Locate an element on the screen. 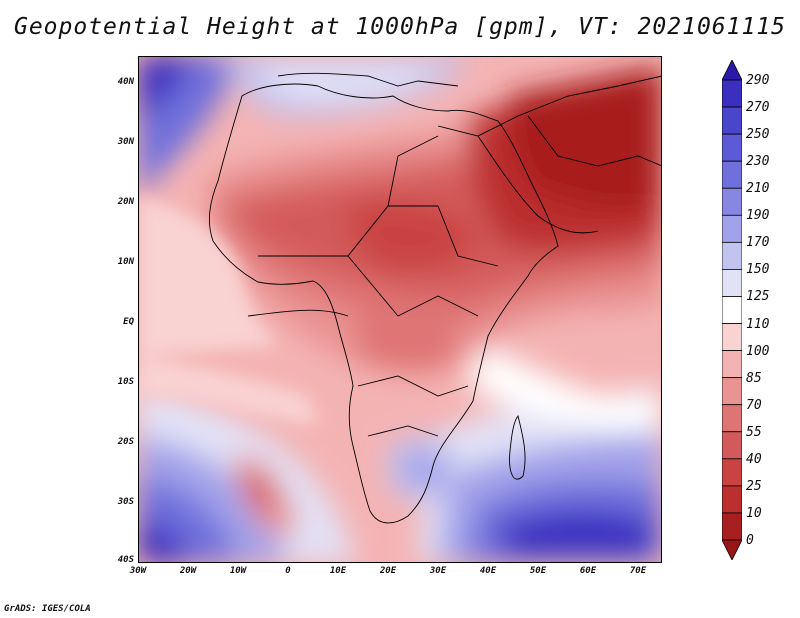 This screenshot has width=800, height=618. lat-label-20s: 20S is located at coordinates (125, 442).